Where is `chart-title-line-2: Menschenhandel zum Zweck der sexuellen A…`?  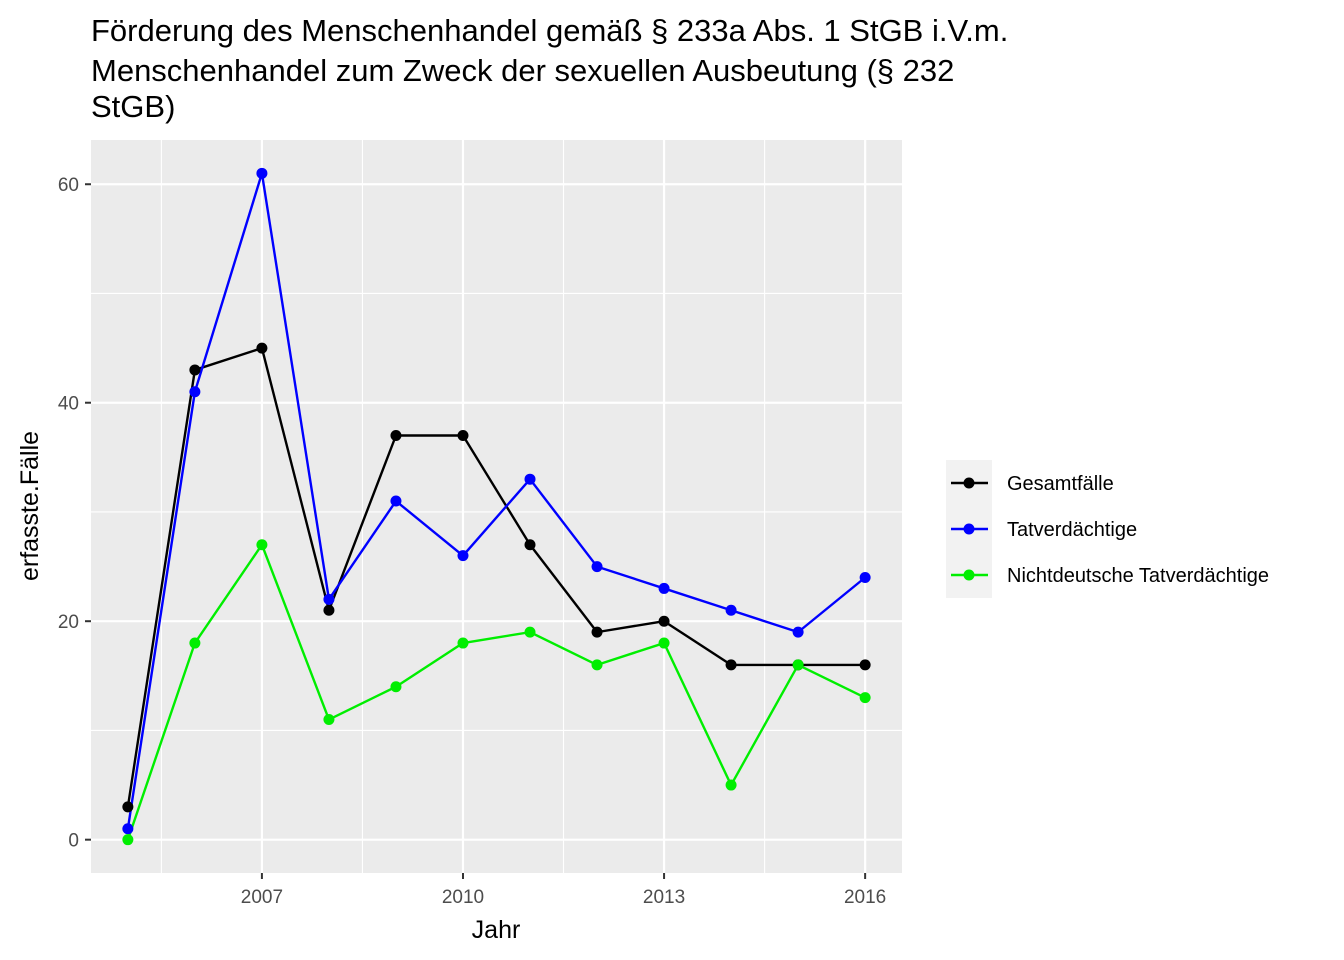
chart-title-line-2: Menschenhandel zum Zweck der sexuellen A… is located at coordinates (522, 70).